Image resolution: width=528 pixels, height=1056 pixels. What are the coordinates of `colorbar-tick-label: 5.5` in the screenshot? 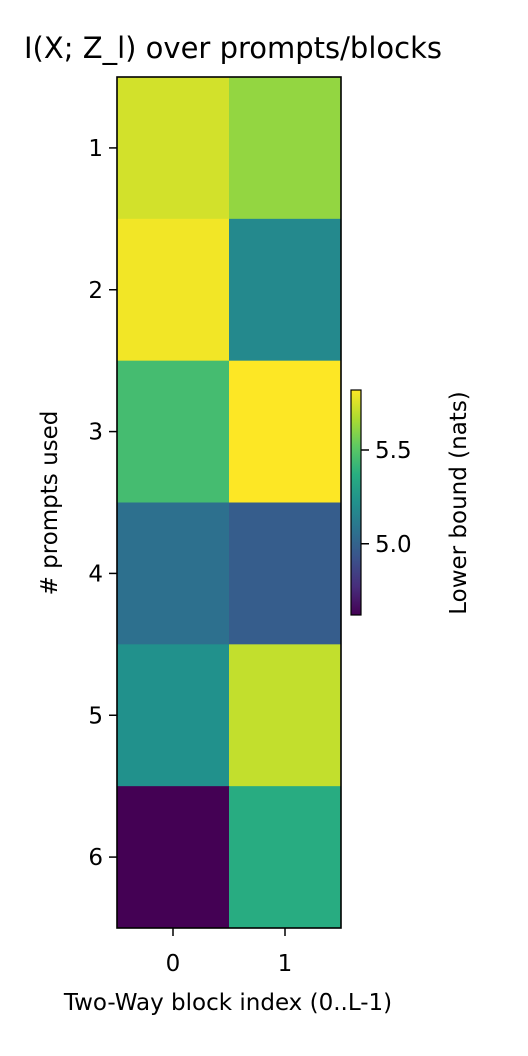 It's located at (393, 451).